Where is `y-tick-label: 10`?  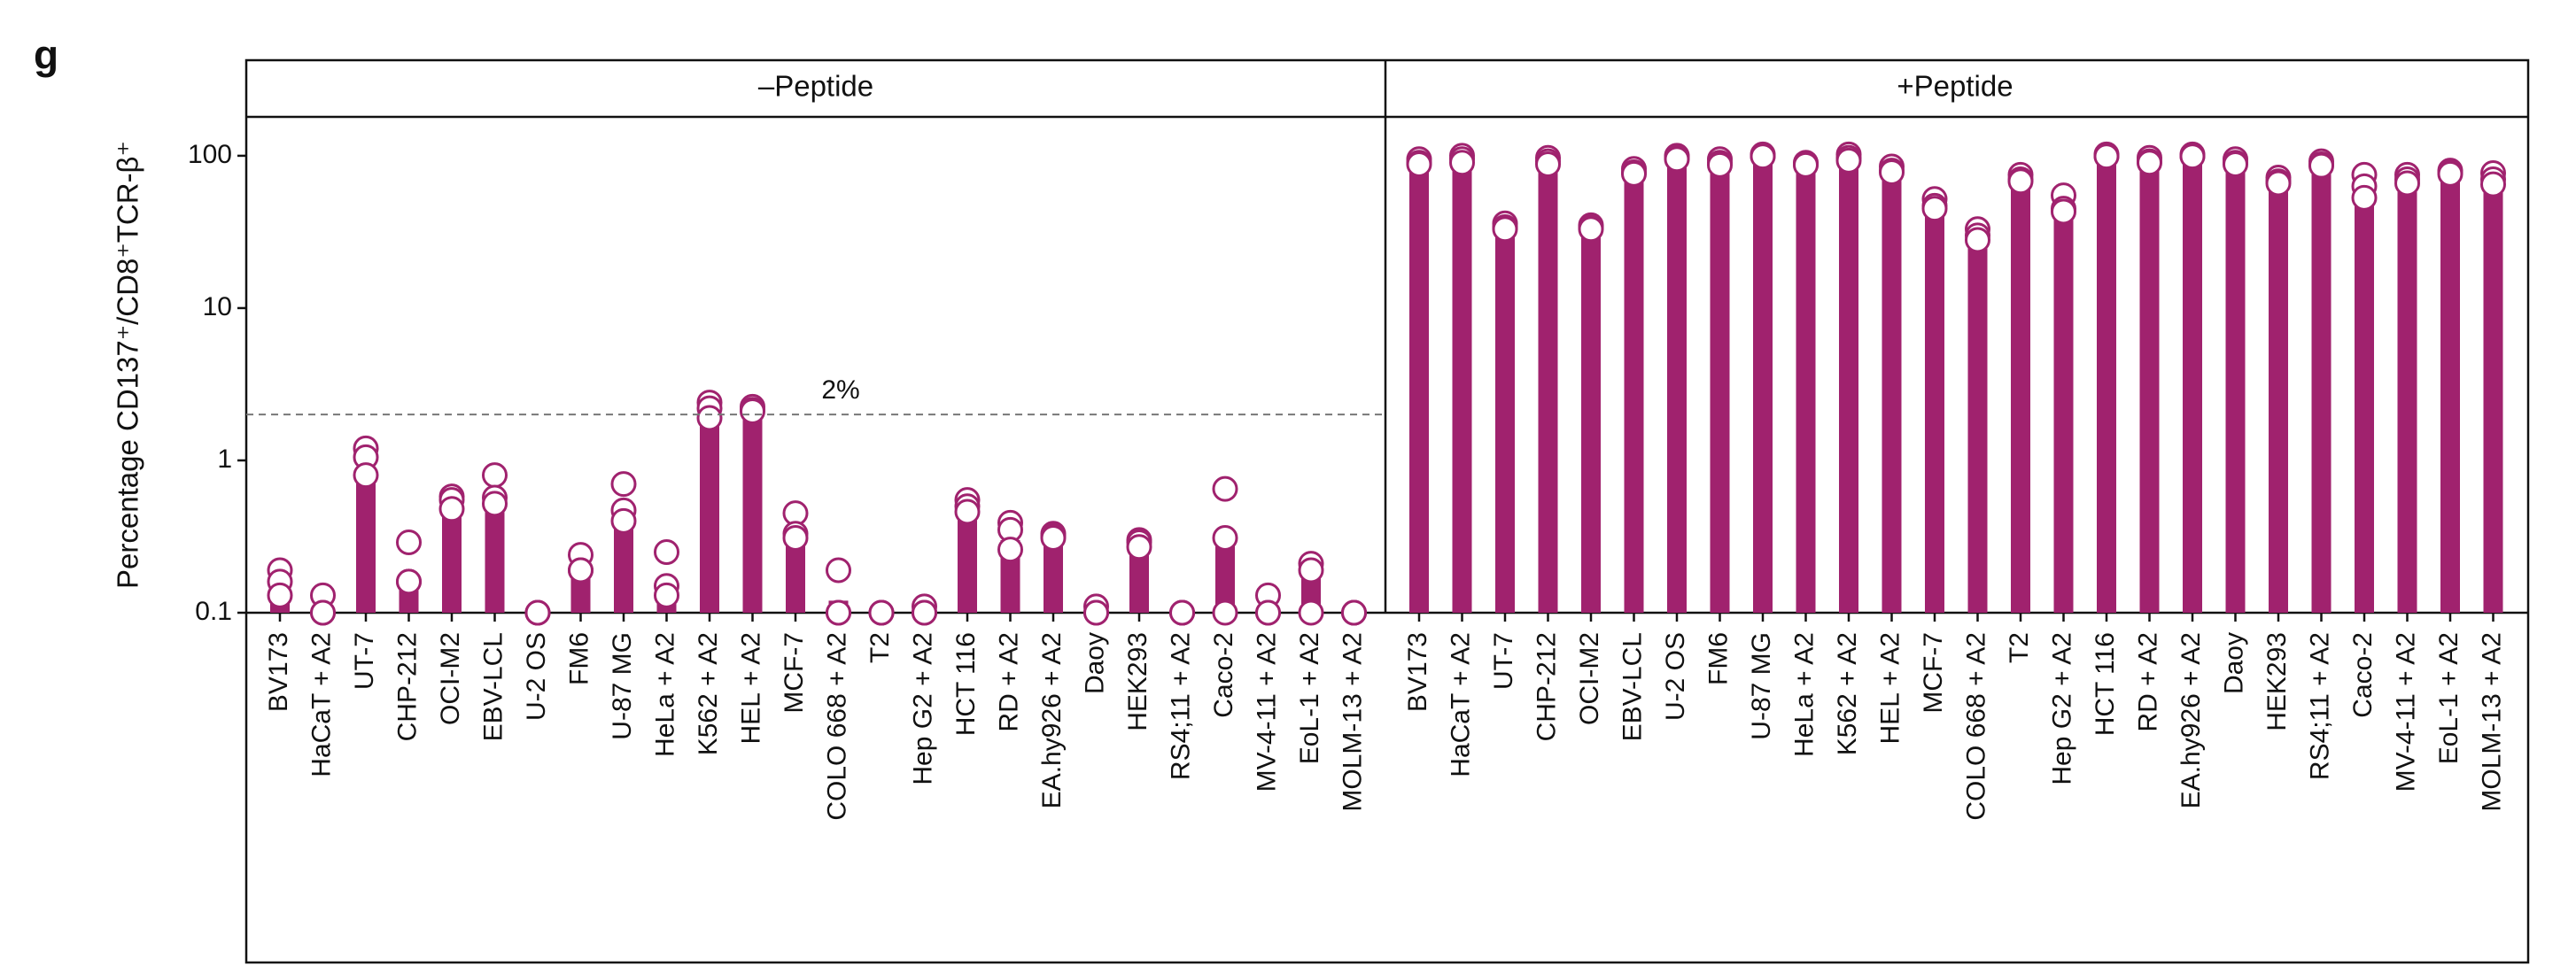
y-tick-label: 10 is located at coordinates (217, 306).